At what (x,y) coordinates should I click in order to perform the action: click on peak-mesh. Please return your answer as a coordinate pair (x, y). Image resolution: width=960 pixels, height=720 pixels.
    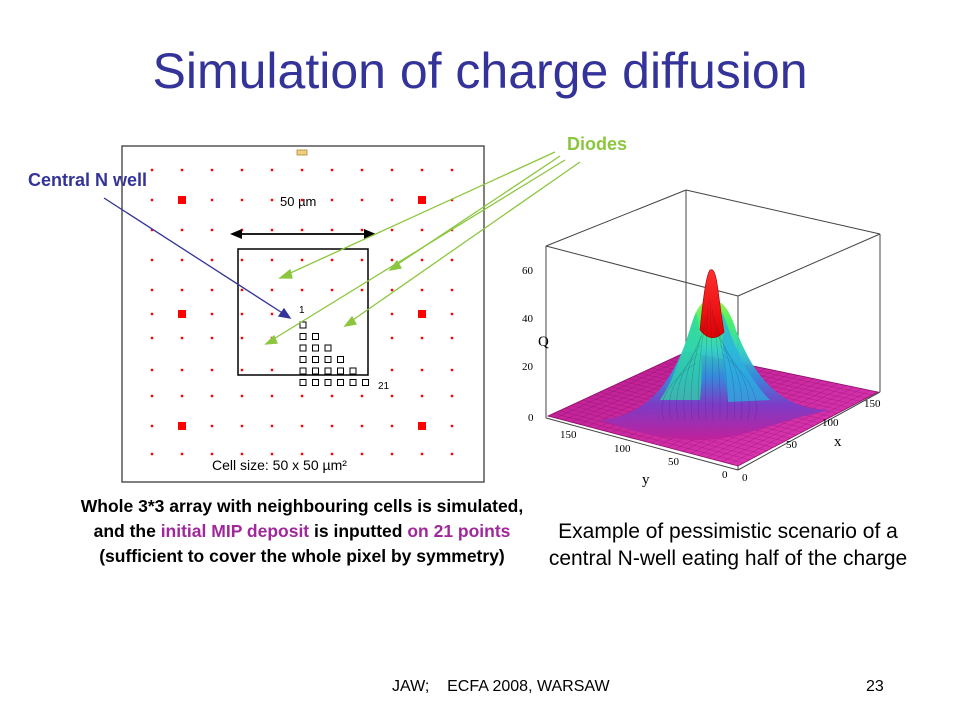
    Looking at the image, I should click on (709, 360).